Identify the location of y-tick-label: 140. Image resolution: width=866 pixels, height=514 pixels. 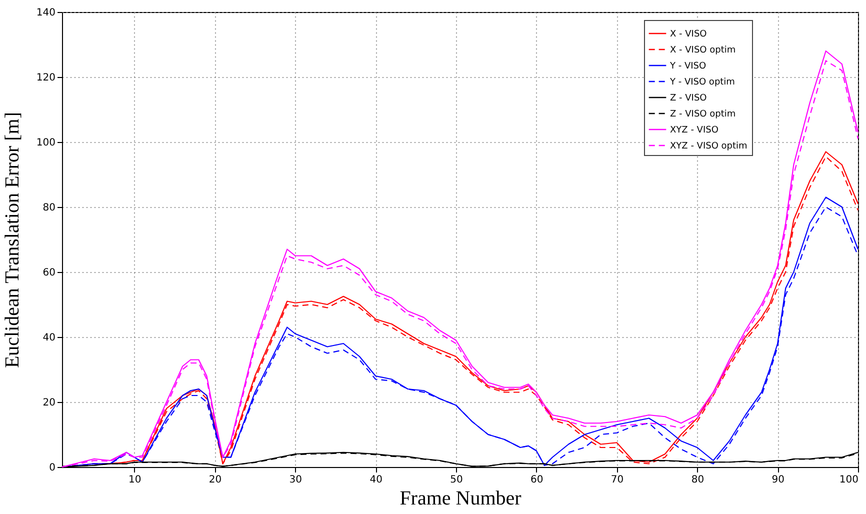
(46, 13).